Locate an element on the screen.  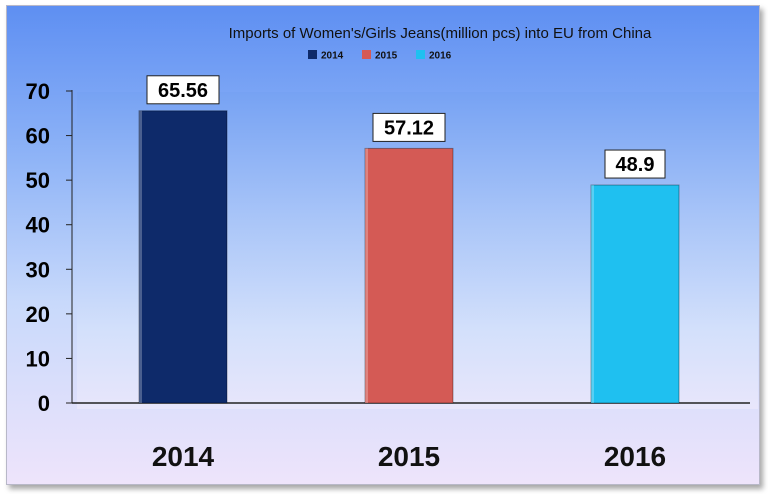
x-tick-label-2014: 2014 is located at coordinates (183, 456).